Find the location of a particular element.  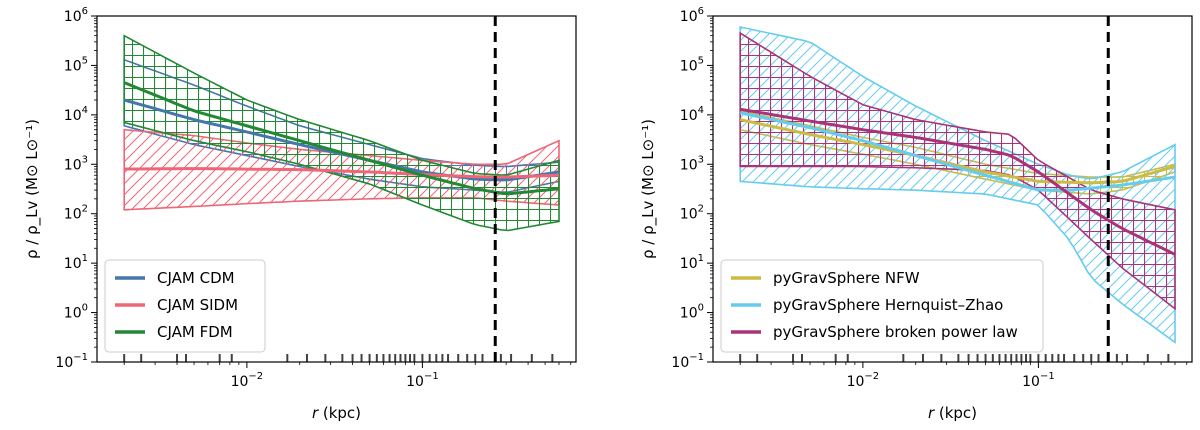

median-line-pygravsphere-broken-power-law is located at coordinates (957, 181).